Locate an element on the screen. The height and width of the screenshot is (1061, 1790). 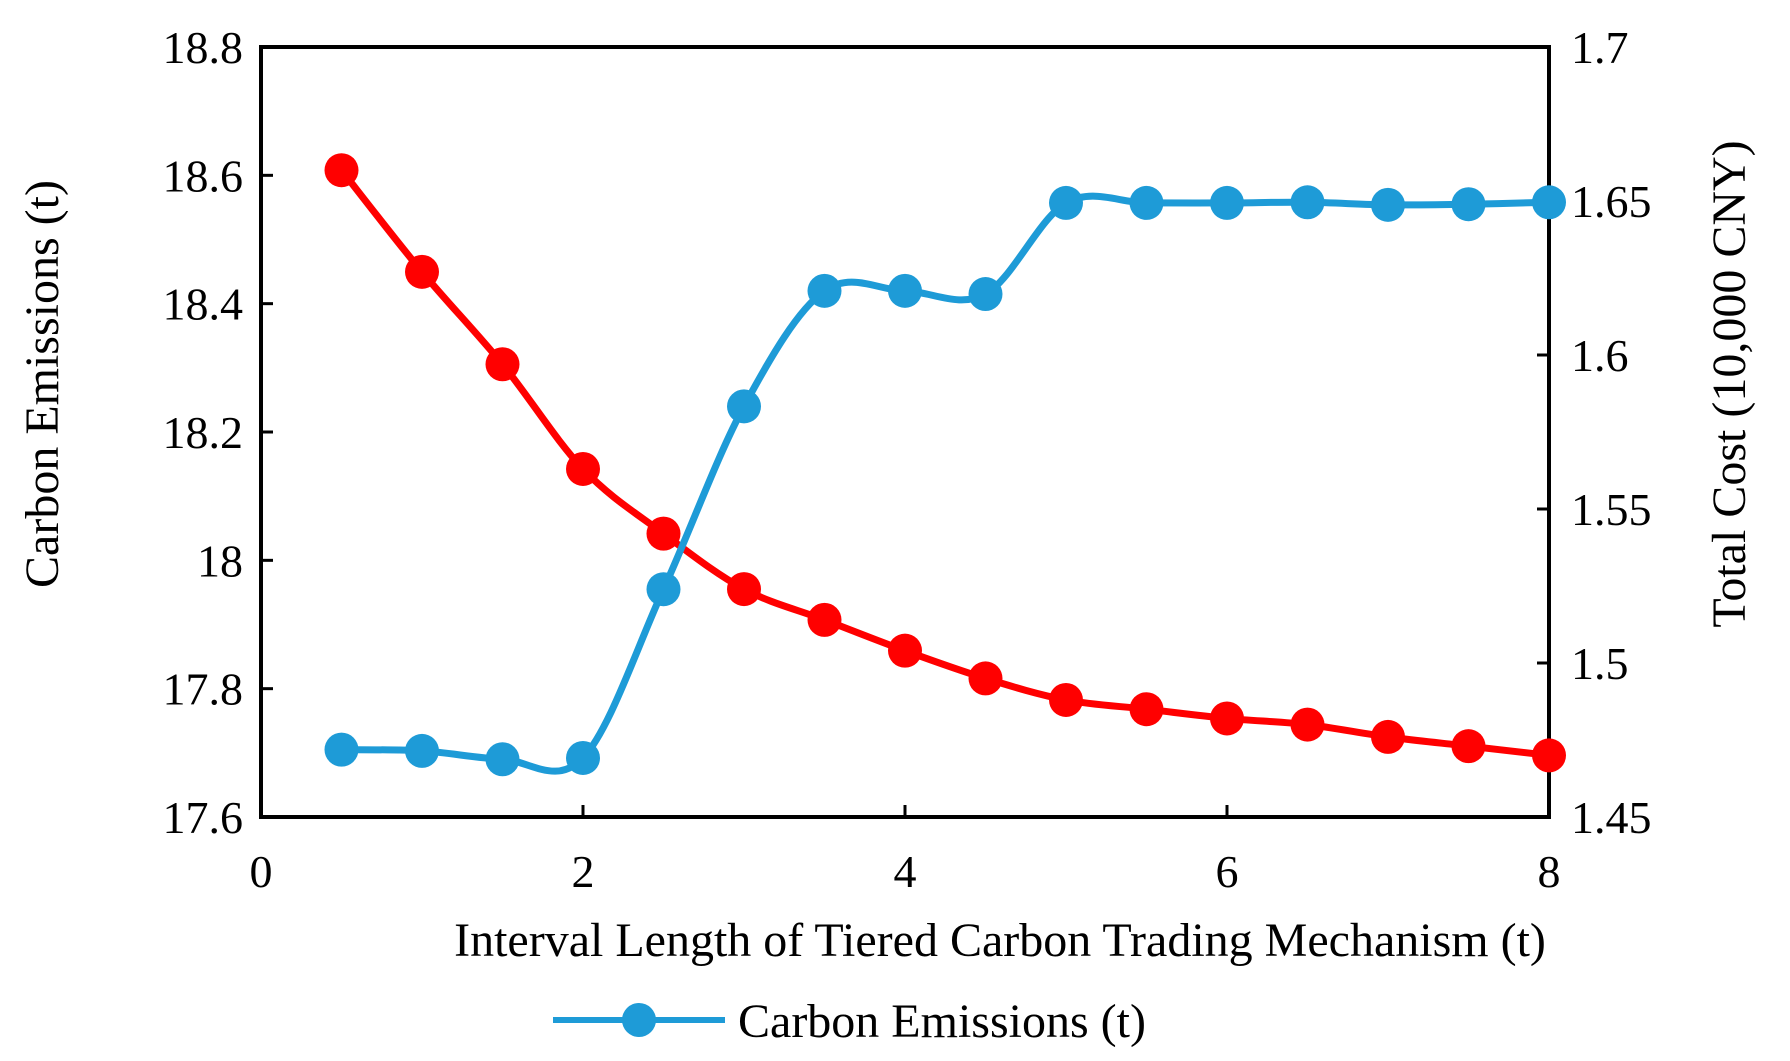
y-axis-right-title: Total Cost (10,000 CNY) is located at coordinates (1729, 383).